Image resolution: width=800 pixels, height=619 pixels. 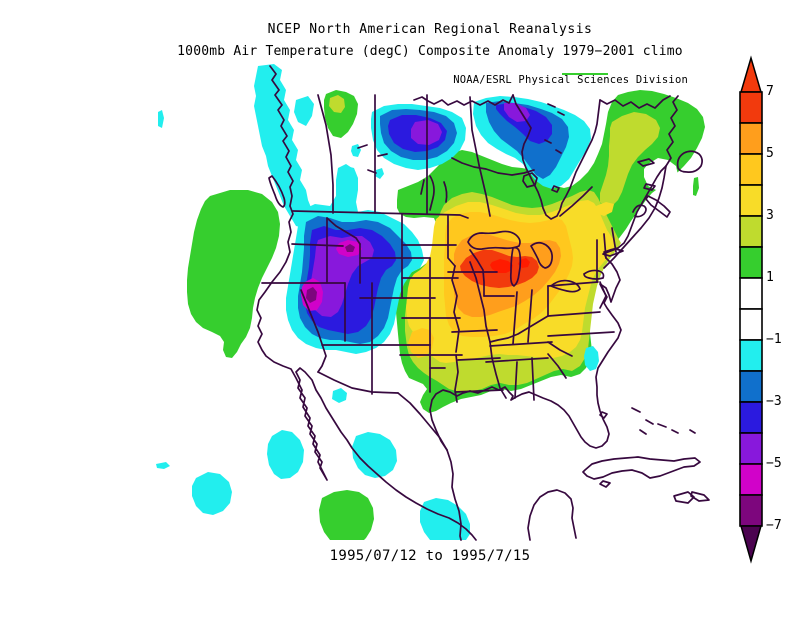 I want to click on contour-cyan-pacific-sw, so click(x=212, y=493).